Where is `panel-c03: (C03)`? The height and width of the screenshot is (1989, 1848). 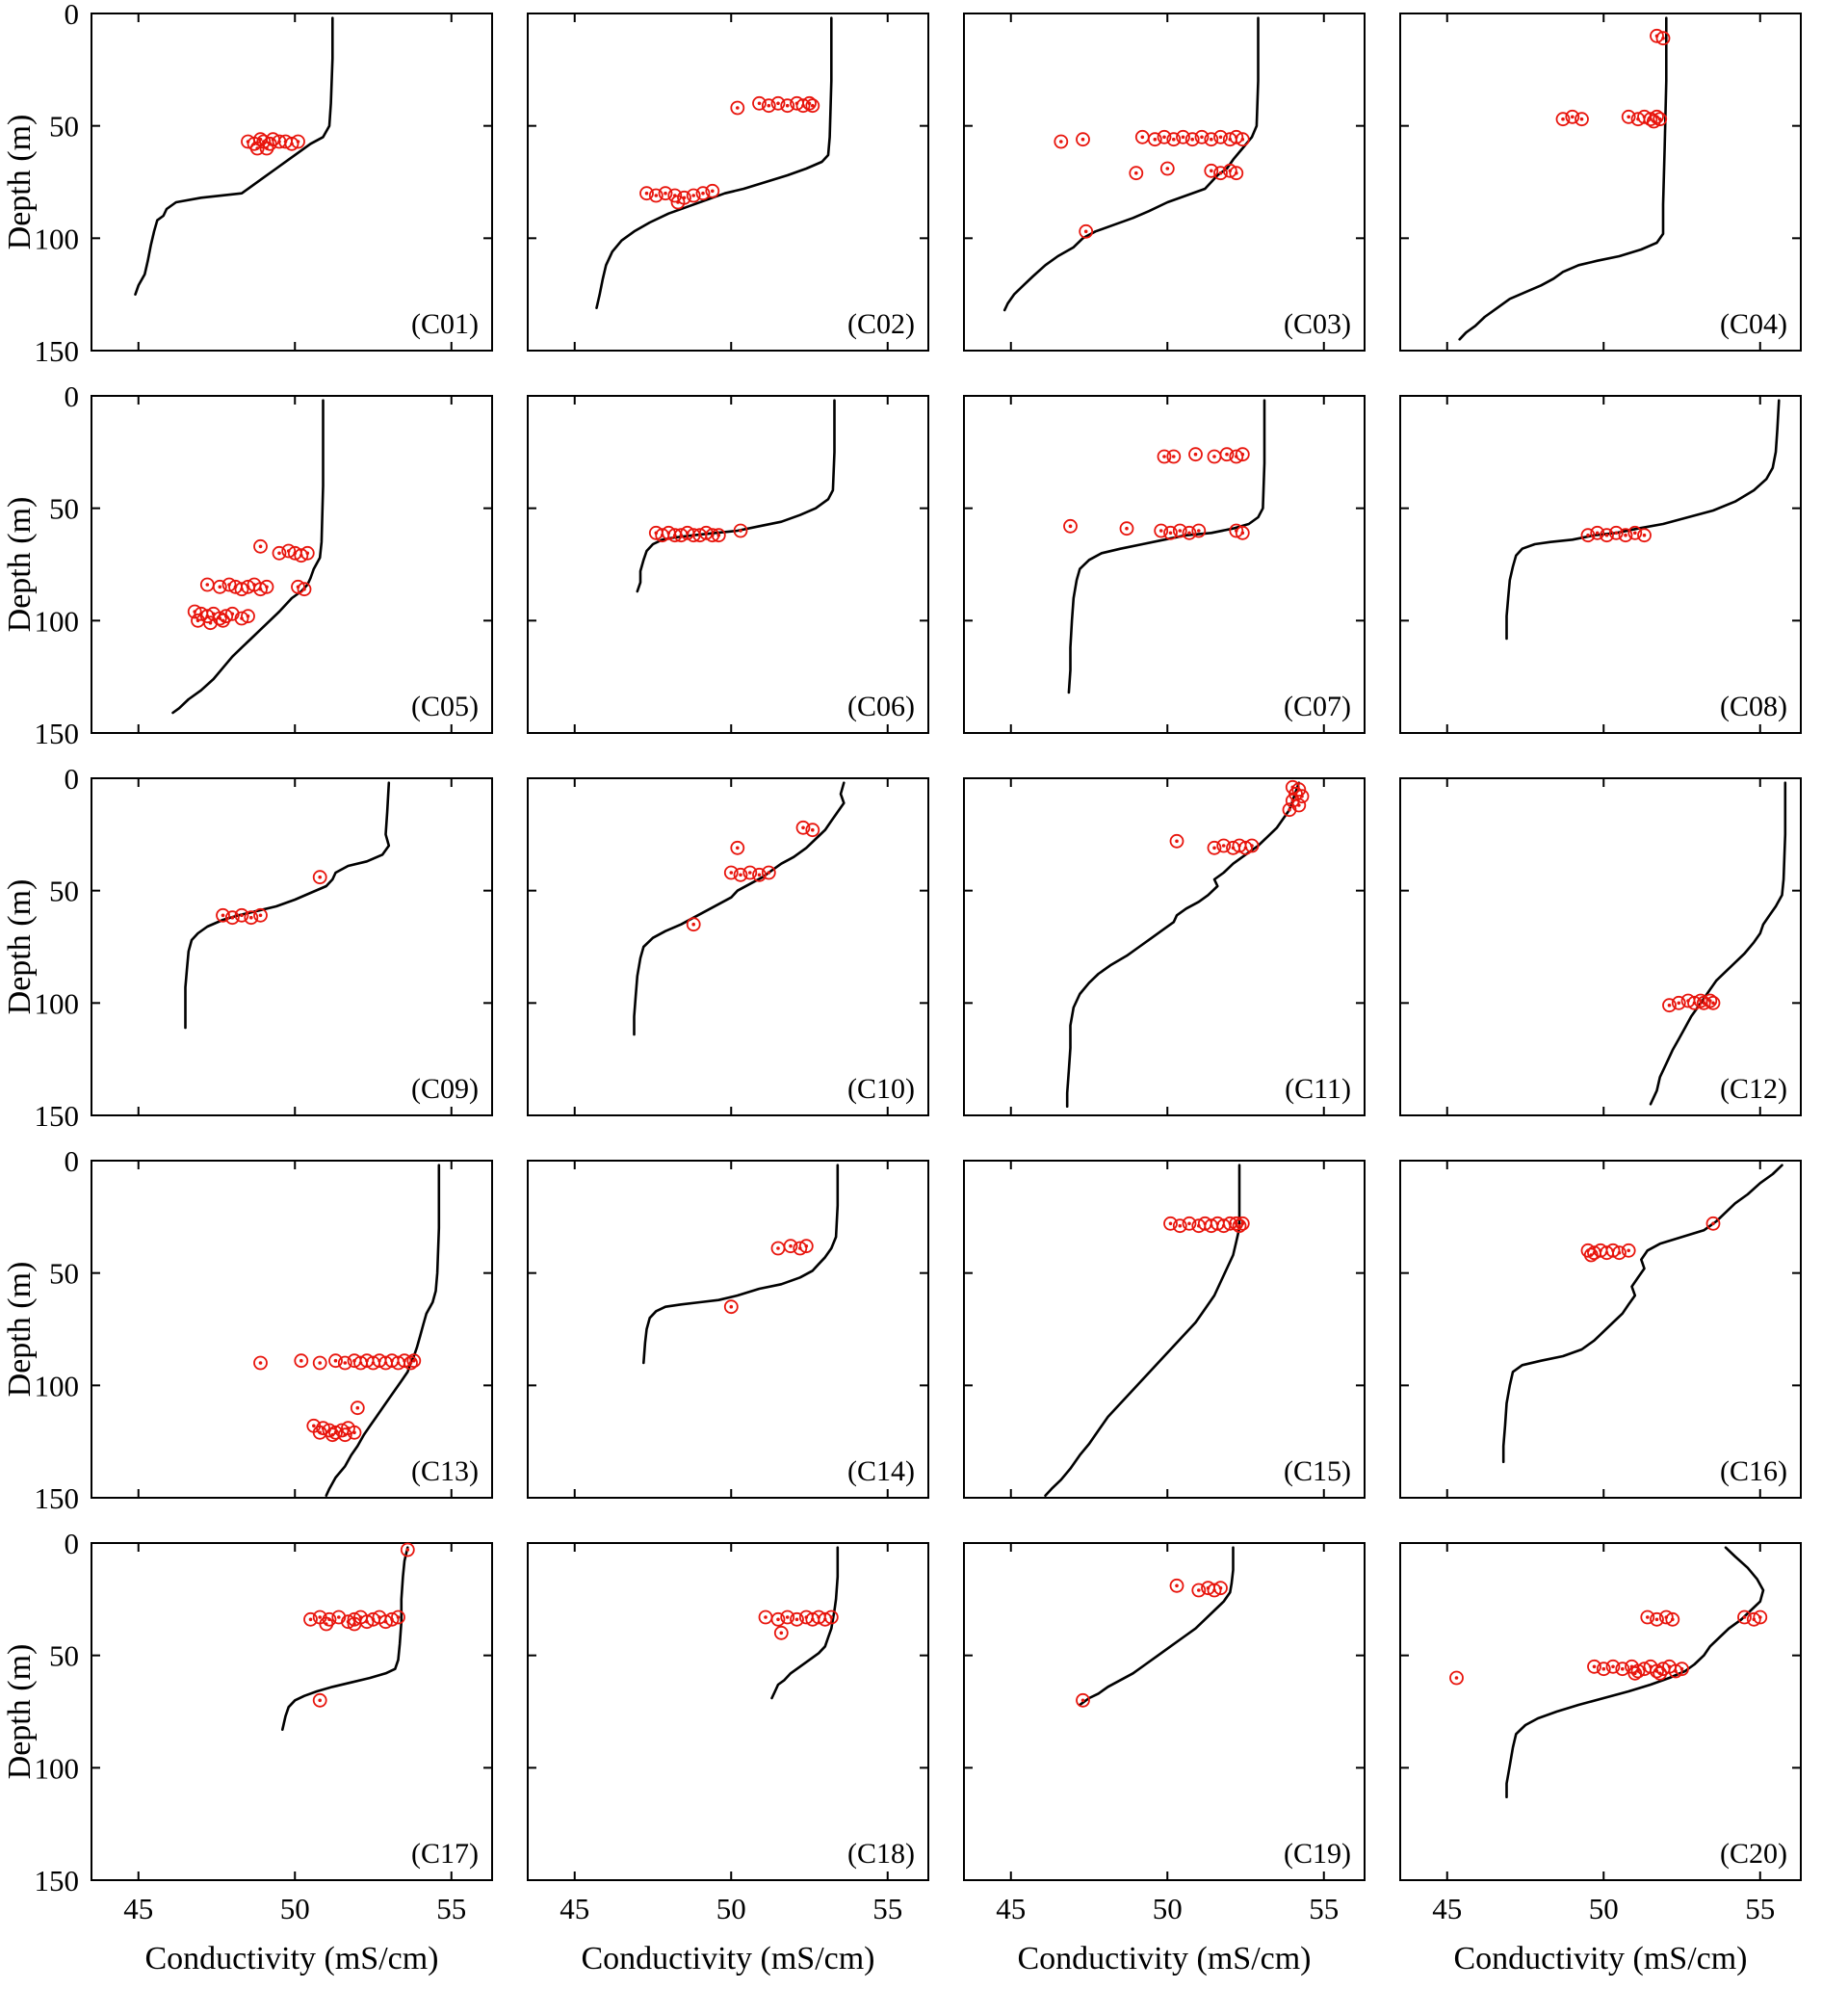
panel-c03: (C03) is located at coordinates (1164, 183).